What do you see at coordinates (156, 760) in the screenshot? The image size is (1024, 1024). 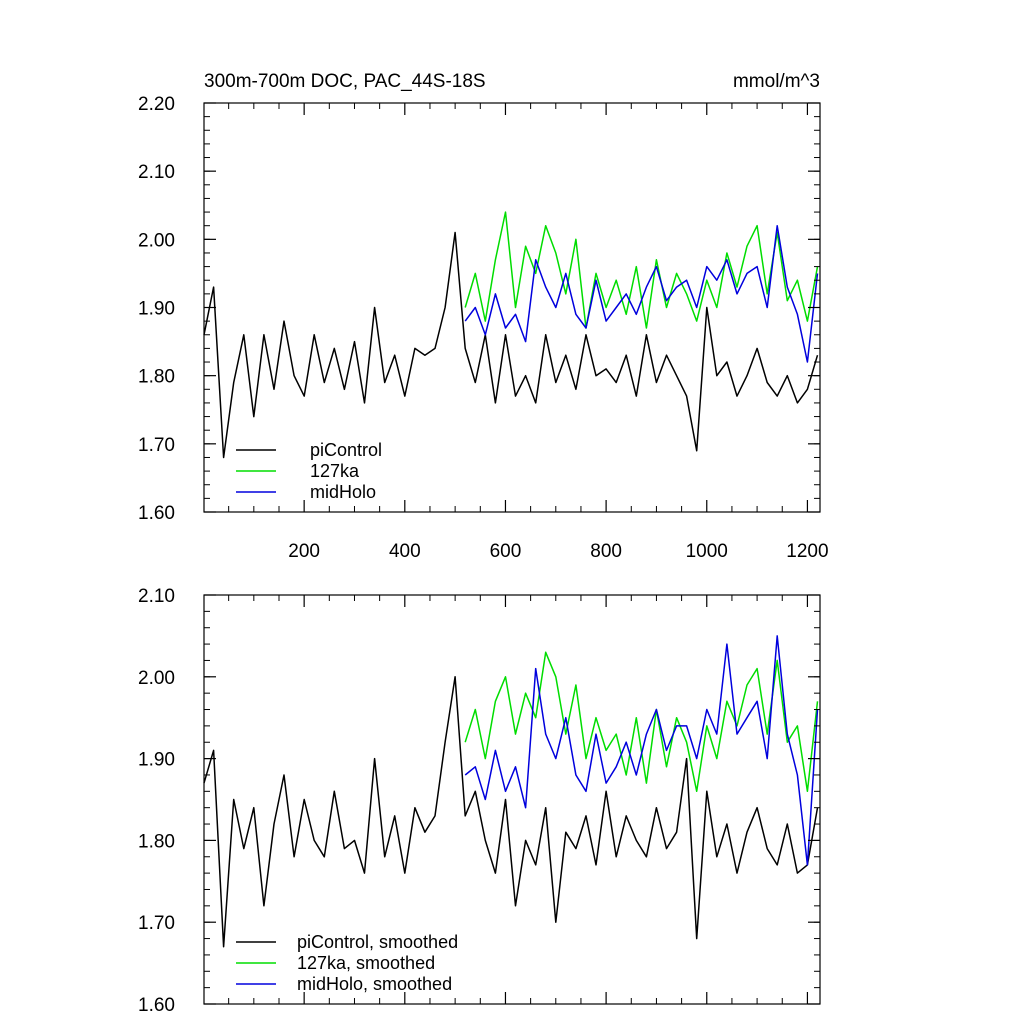 I see `y-tick-label-1-3: 1.90` at bounding box center [156, 760].